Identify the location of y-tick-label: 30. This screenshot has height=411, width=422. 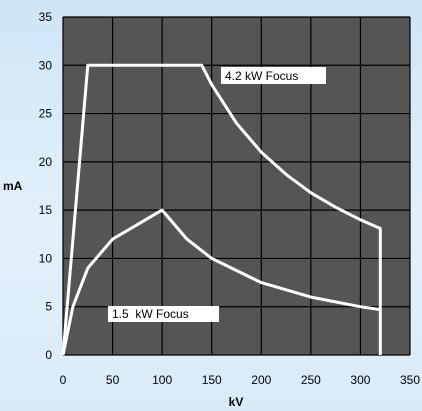
(46, 65).